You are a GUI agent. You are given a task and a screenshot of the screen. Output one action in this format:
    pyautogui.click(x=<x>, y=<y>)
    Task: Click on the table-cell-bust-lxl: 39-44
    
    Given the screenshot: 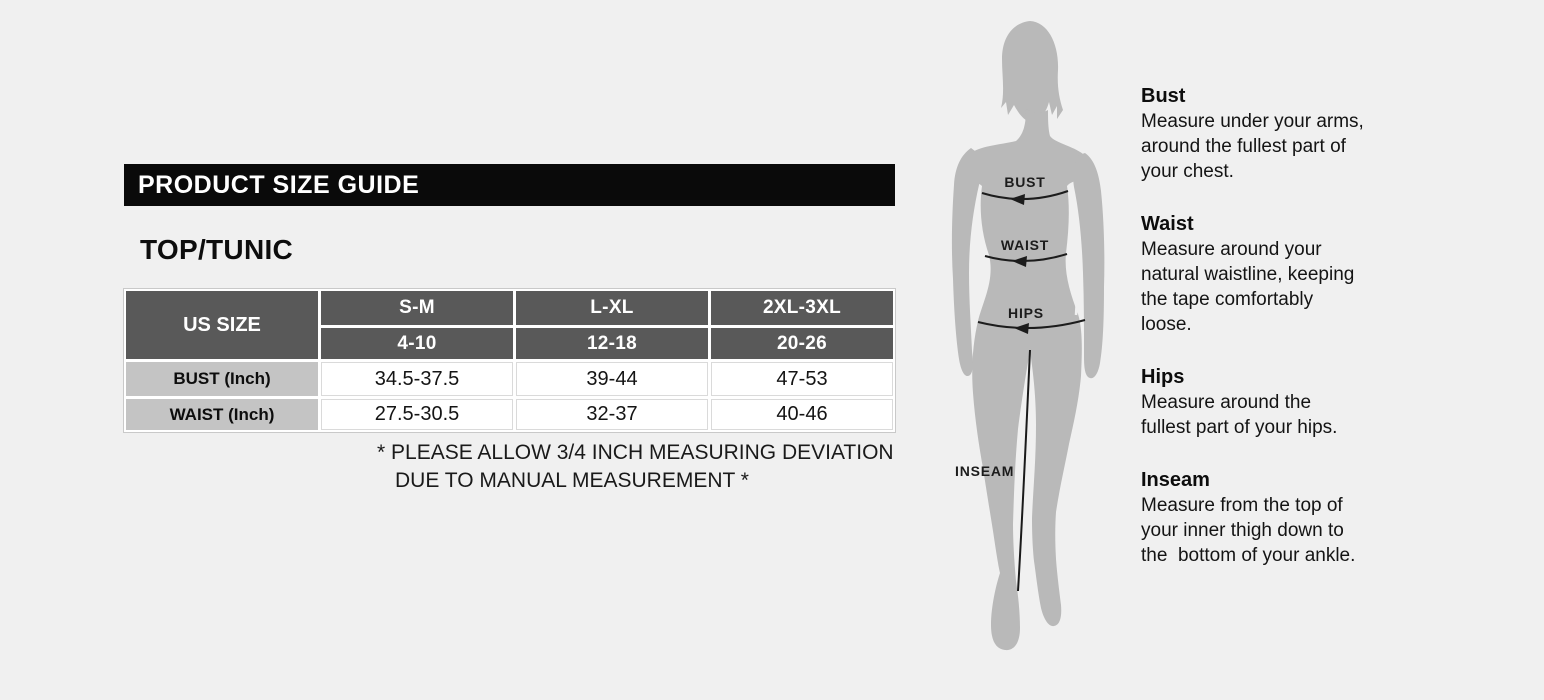 What is the action you would take?
    pyautogui.click(x=612, y=379)
    